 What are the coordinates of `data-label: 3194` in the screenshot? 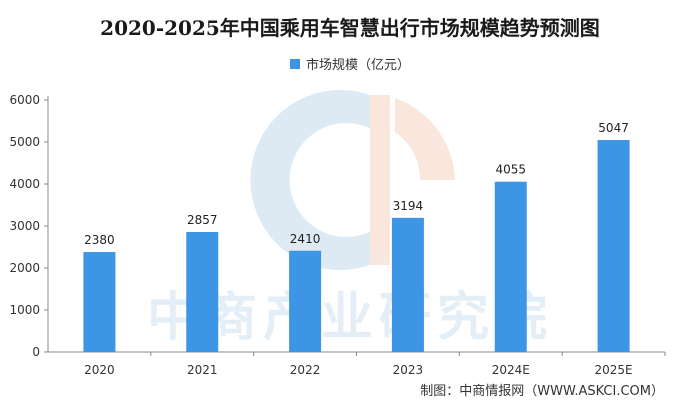 It's located at (408, 206).